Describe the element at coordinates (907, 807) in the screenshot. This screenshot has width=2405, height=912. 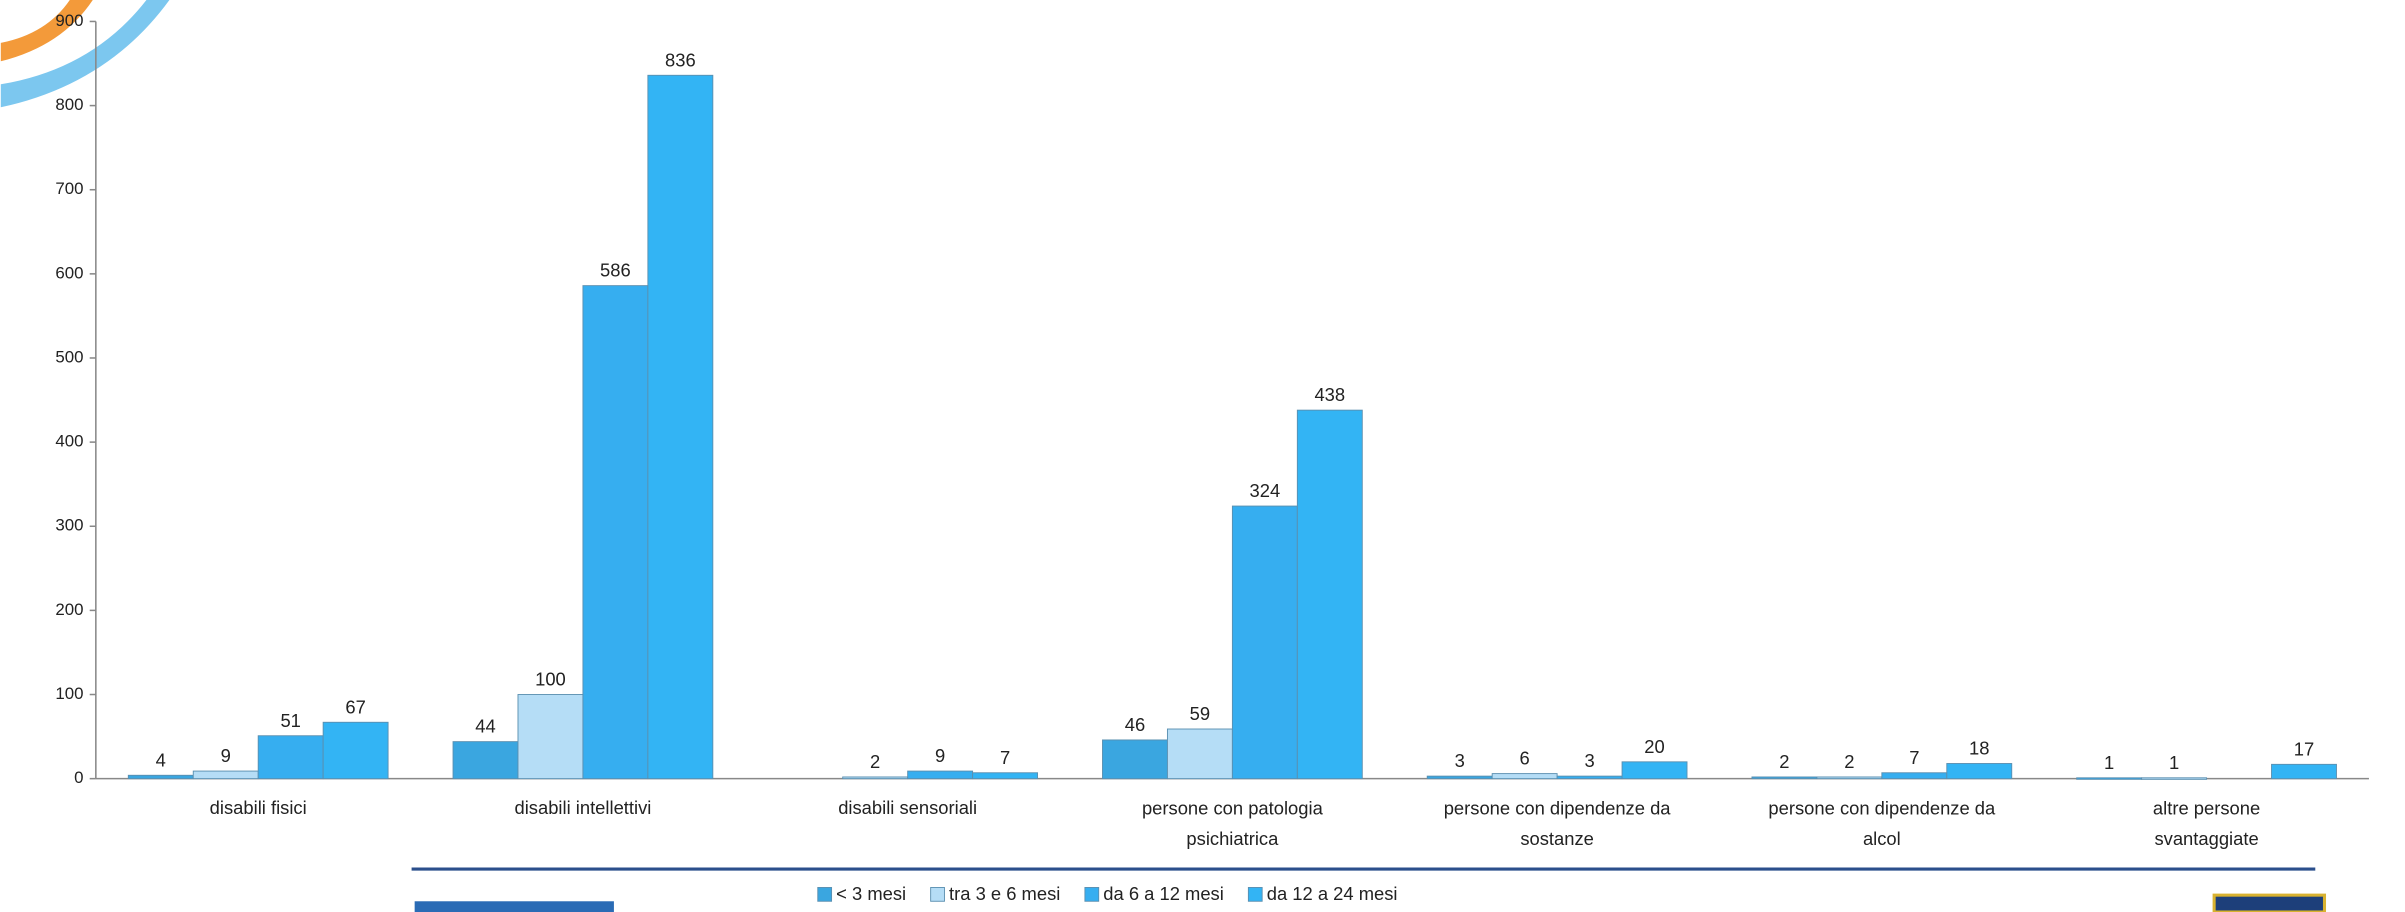
I see `x-tick-label: disabili sensoriali` at that location.